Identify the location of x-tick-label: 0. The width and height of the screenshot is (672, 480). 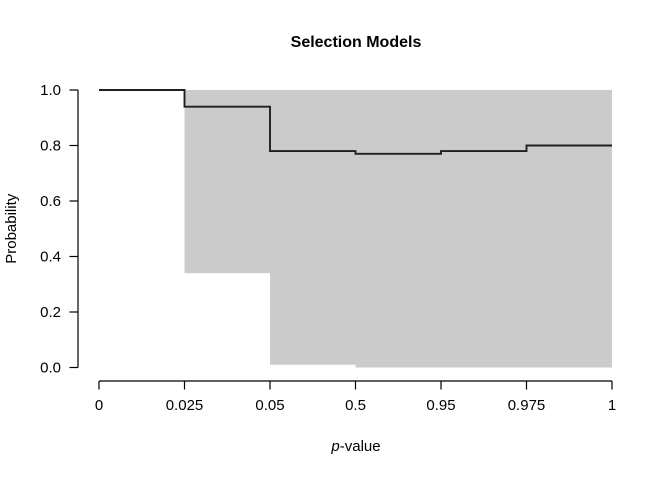
(99, 405).